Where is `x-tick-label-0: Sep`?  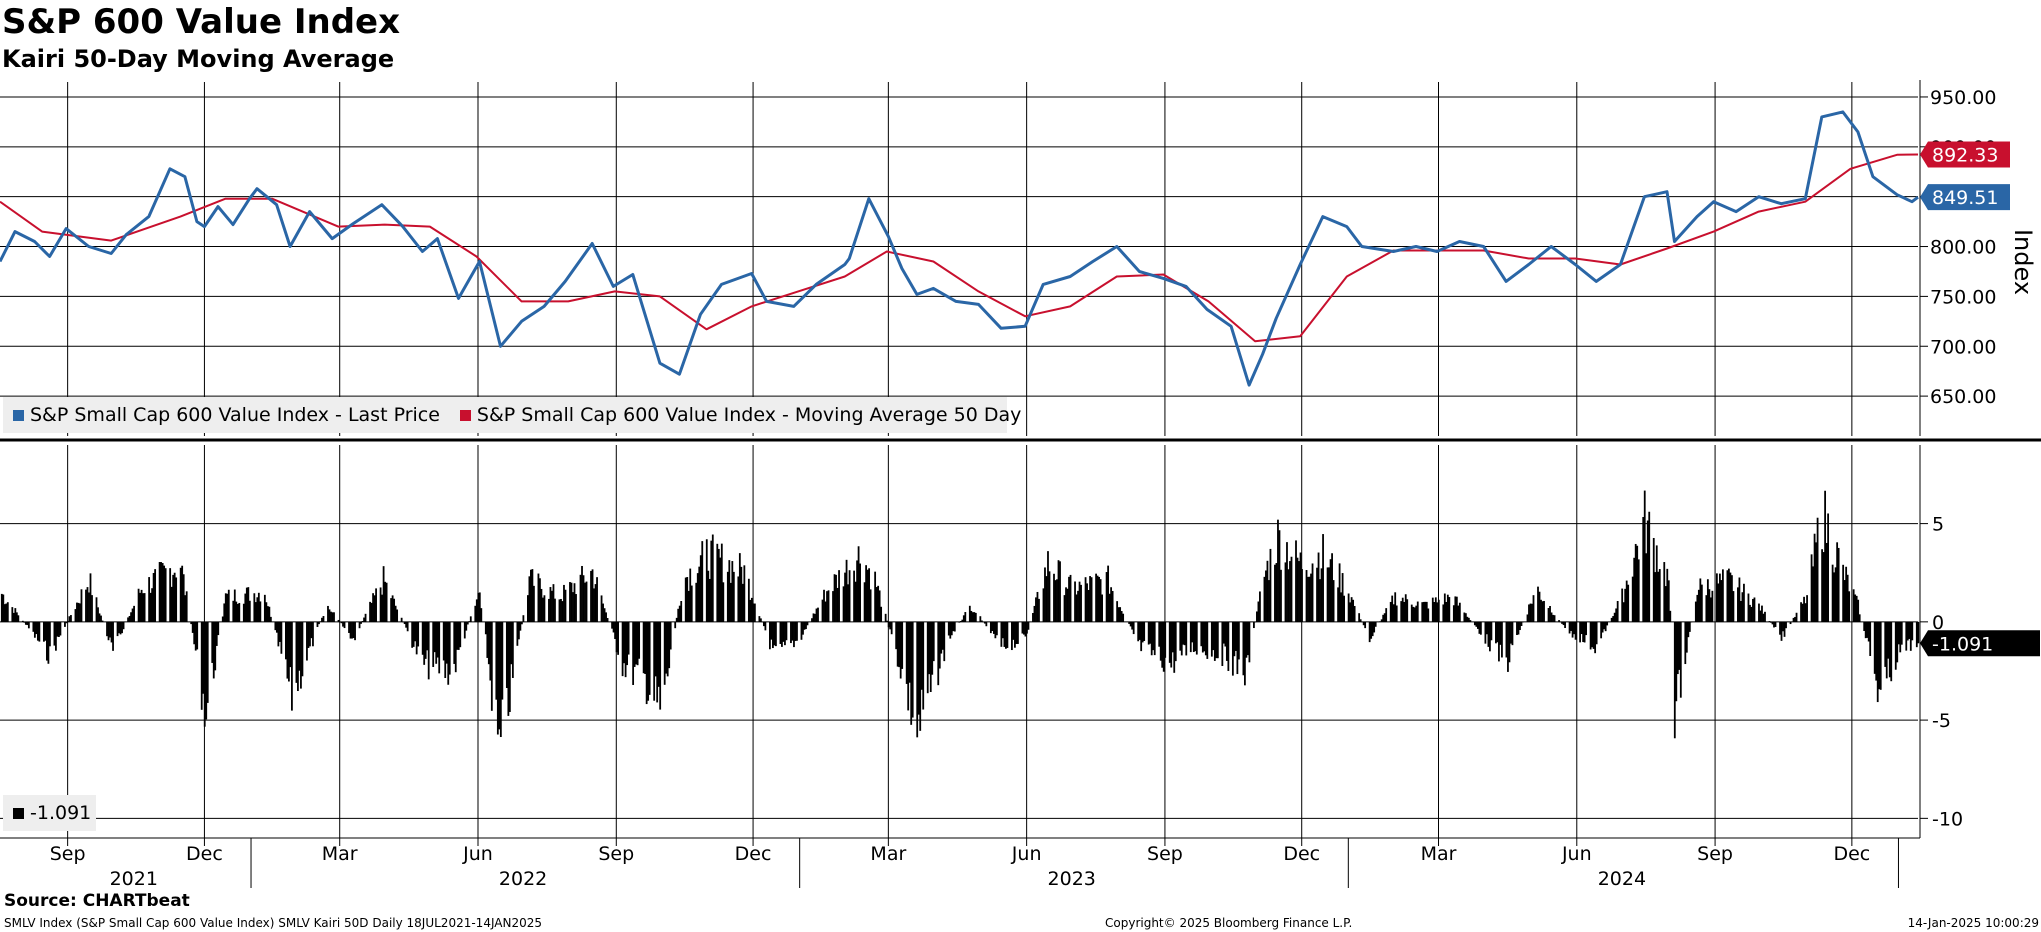 x-tick-label-0: Sep is located at coordinates (68, 854).